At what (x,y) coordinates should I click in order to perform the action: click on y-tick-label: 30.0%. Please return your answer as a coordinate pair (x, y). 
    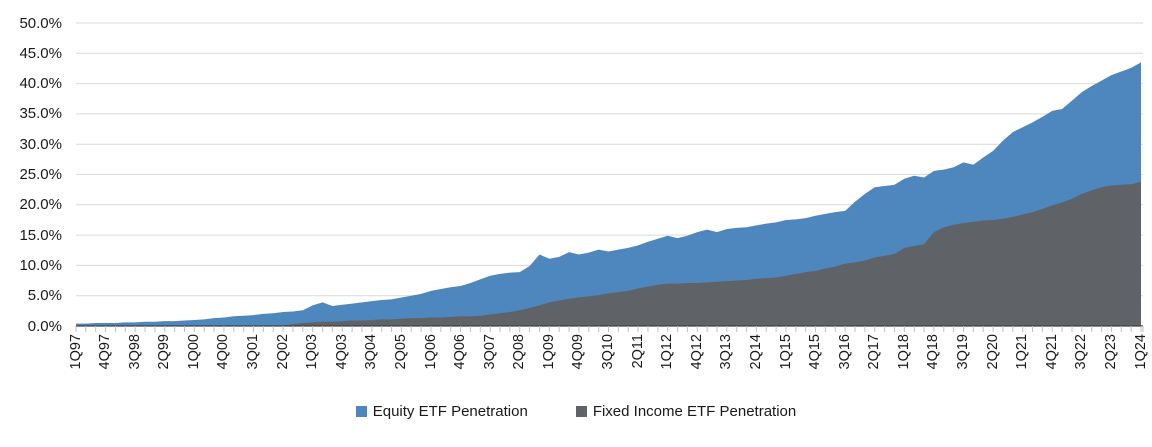
    Looking at the image, I should click on (40, 144).